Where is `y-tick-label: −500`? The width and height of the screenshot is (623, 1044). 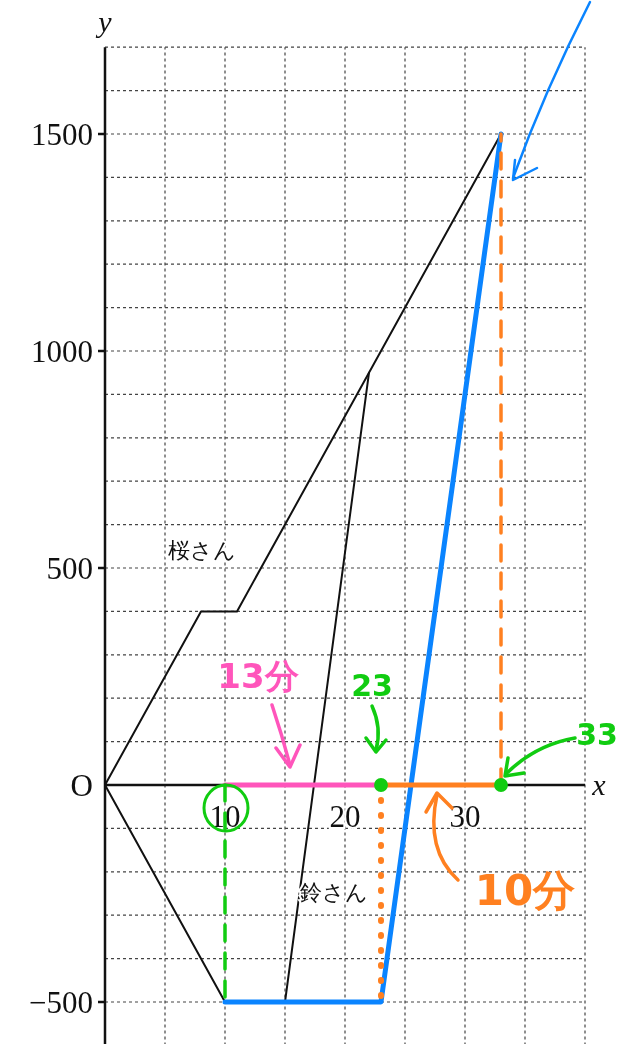
y-tick-label: −500 is located at coordinates (61, 1002).